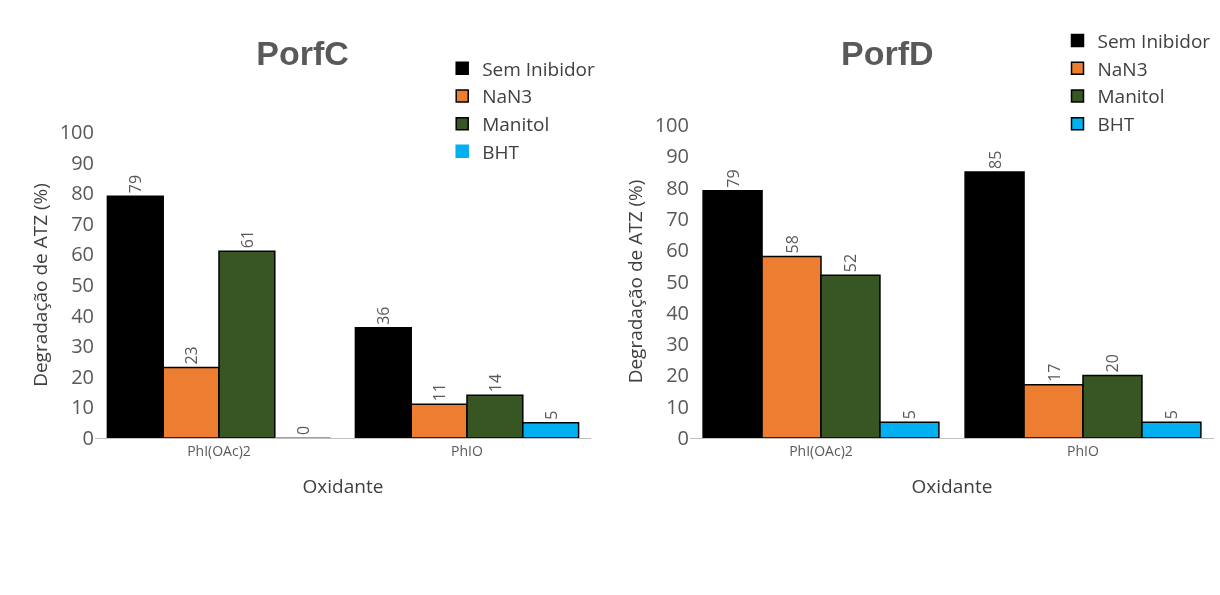  Describe the element at coordinates (494, 383) in the screenshot. I see `data-label: 14` at that location.